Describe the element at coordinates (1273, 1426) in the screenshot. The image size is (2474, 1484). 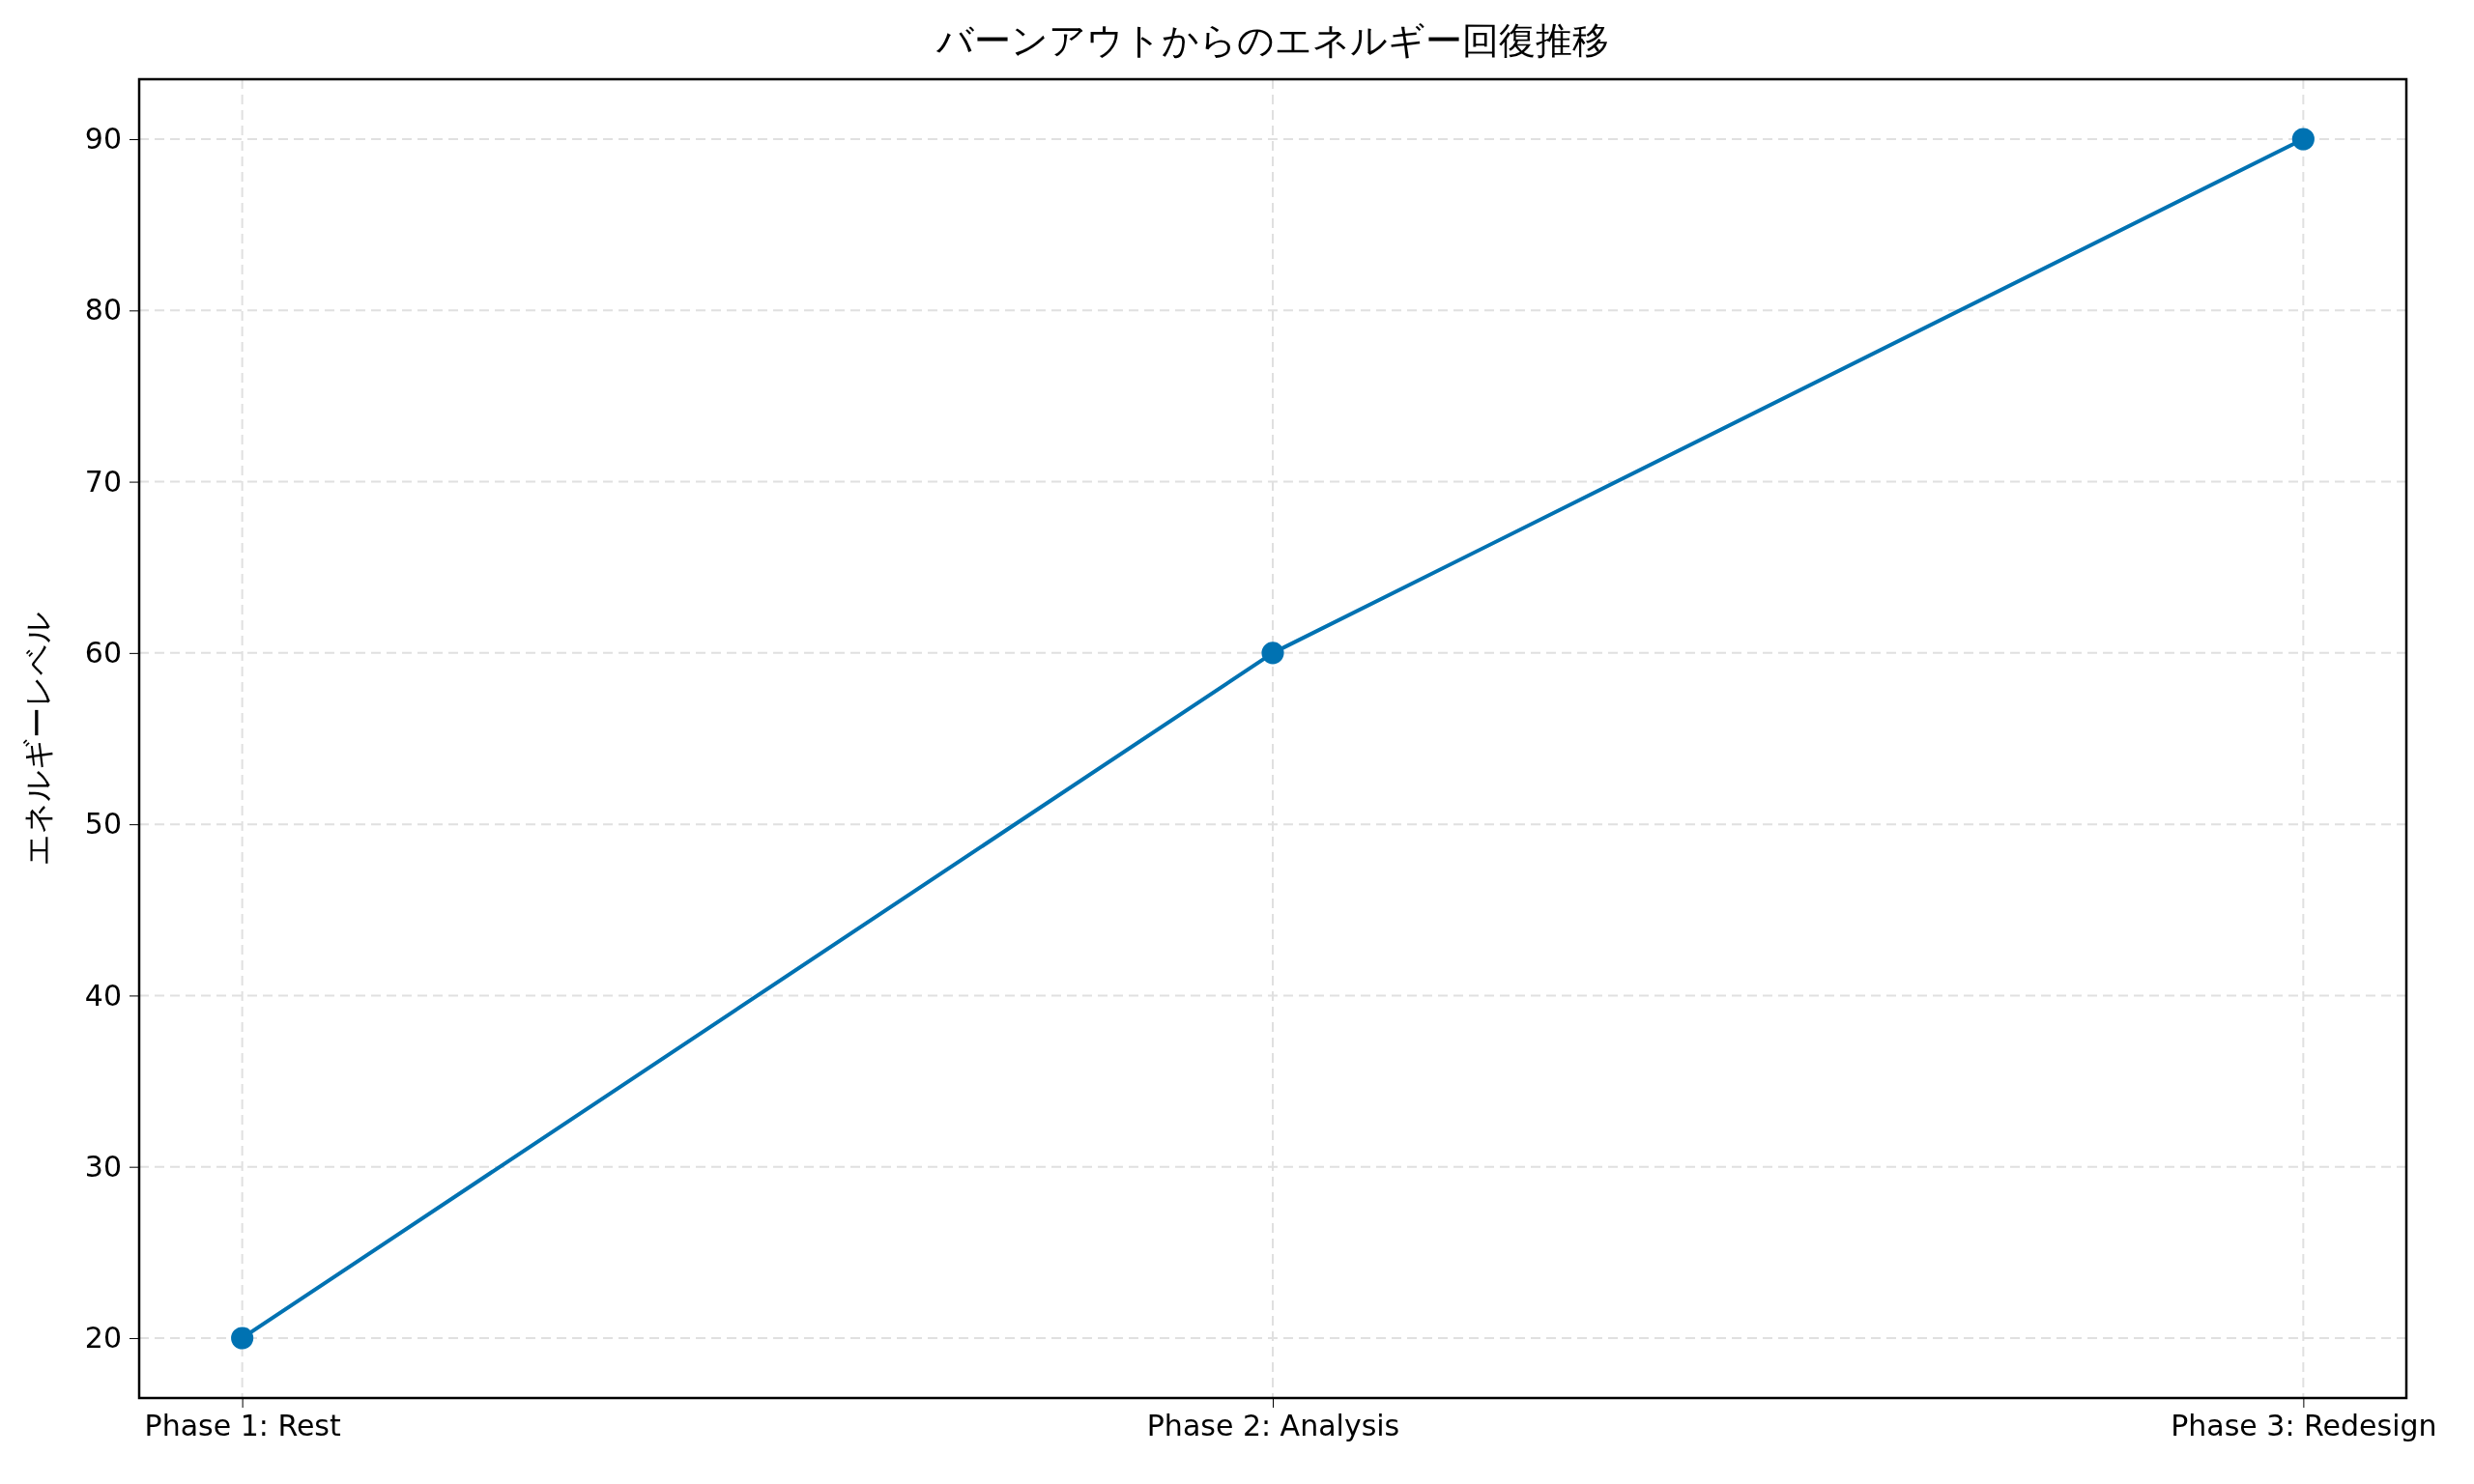
I see `x-tick-label: Phase 2: Analysis` at that location.